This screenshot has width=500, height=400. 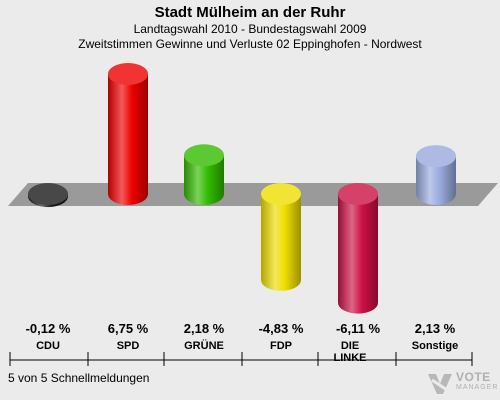 What do you see at coordinates (79, 378) in the screenshot?
I see `reporting-status: 5 von 5 Schnellmeldungen` at bounding box center [79, 378].